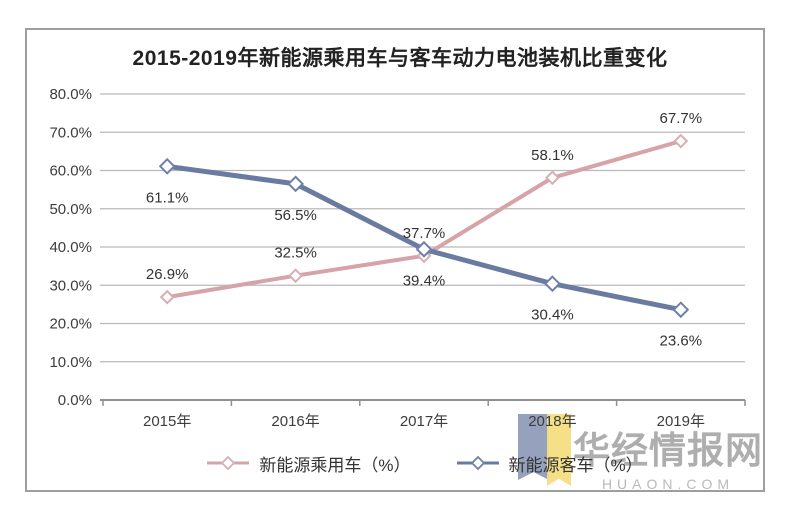  I want to click on data-point-label: 56.5%, so click(295, 215).